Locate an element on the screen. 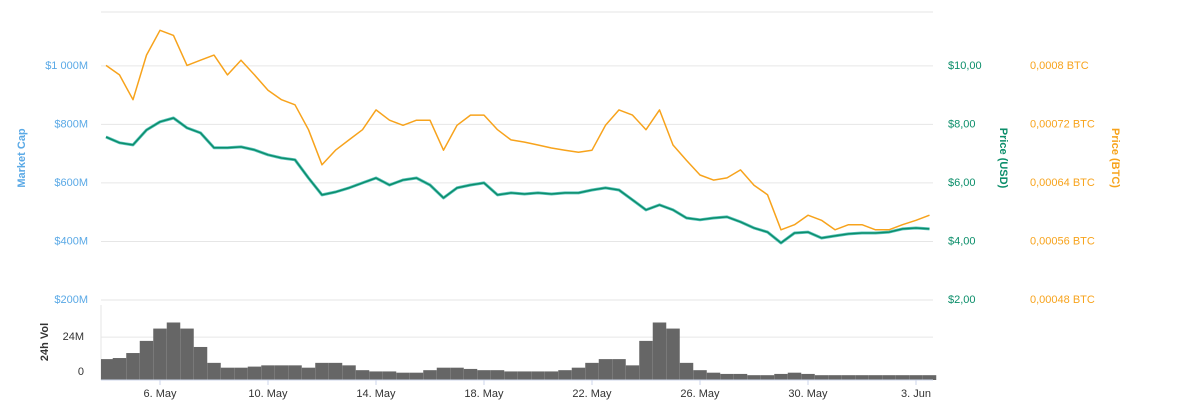  x-tick-label: 30. May is located at coordinates (808, 394).